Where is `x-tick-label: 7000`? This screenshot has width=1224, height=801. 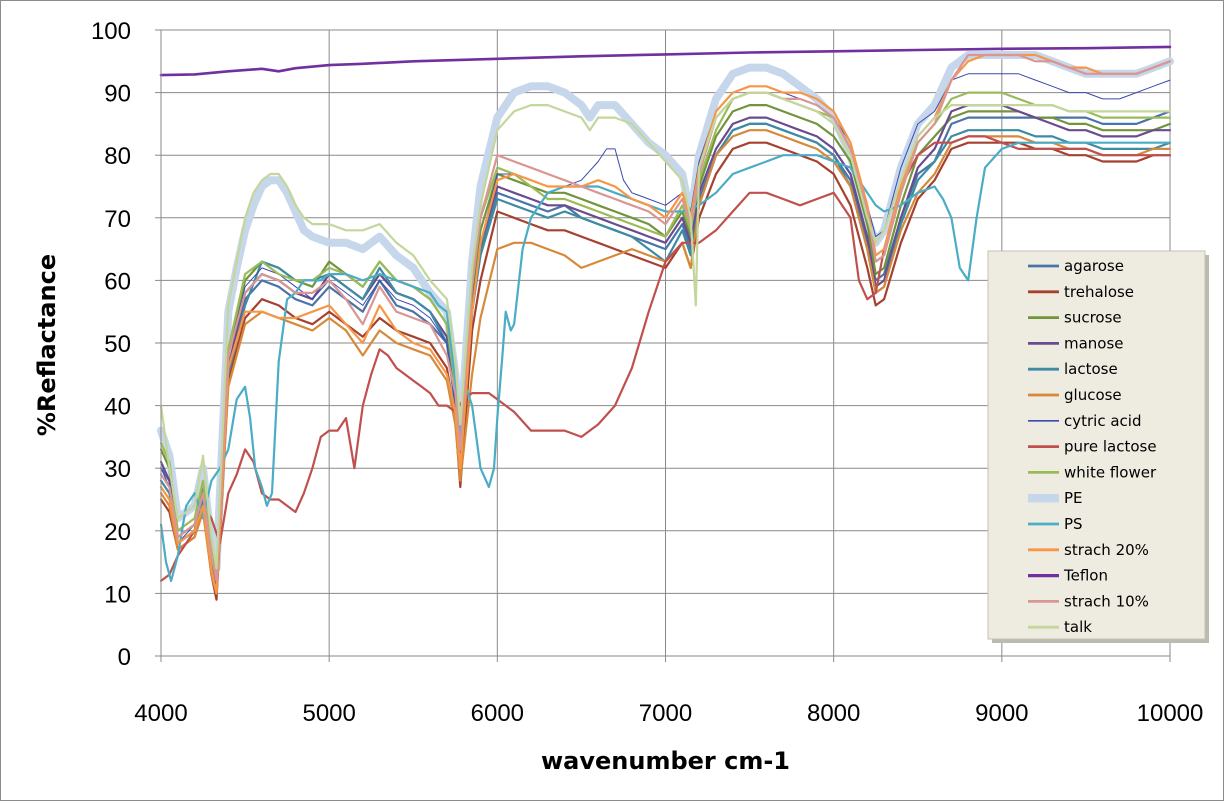
x-tick-label: 7000 is located at coordinates (665, 713).